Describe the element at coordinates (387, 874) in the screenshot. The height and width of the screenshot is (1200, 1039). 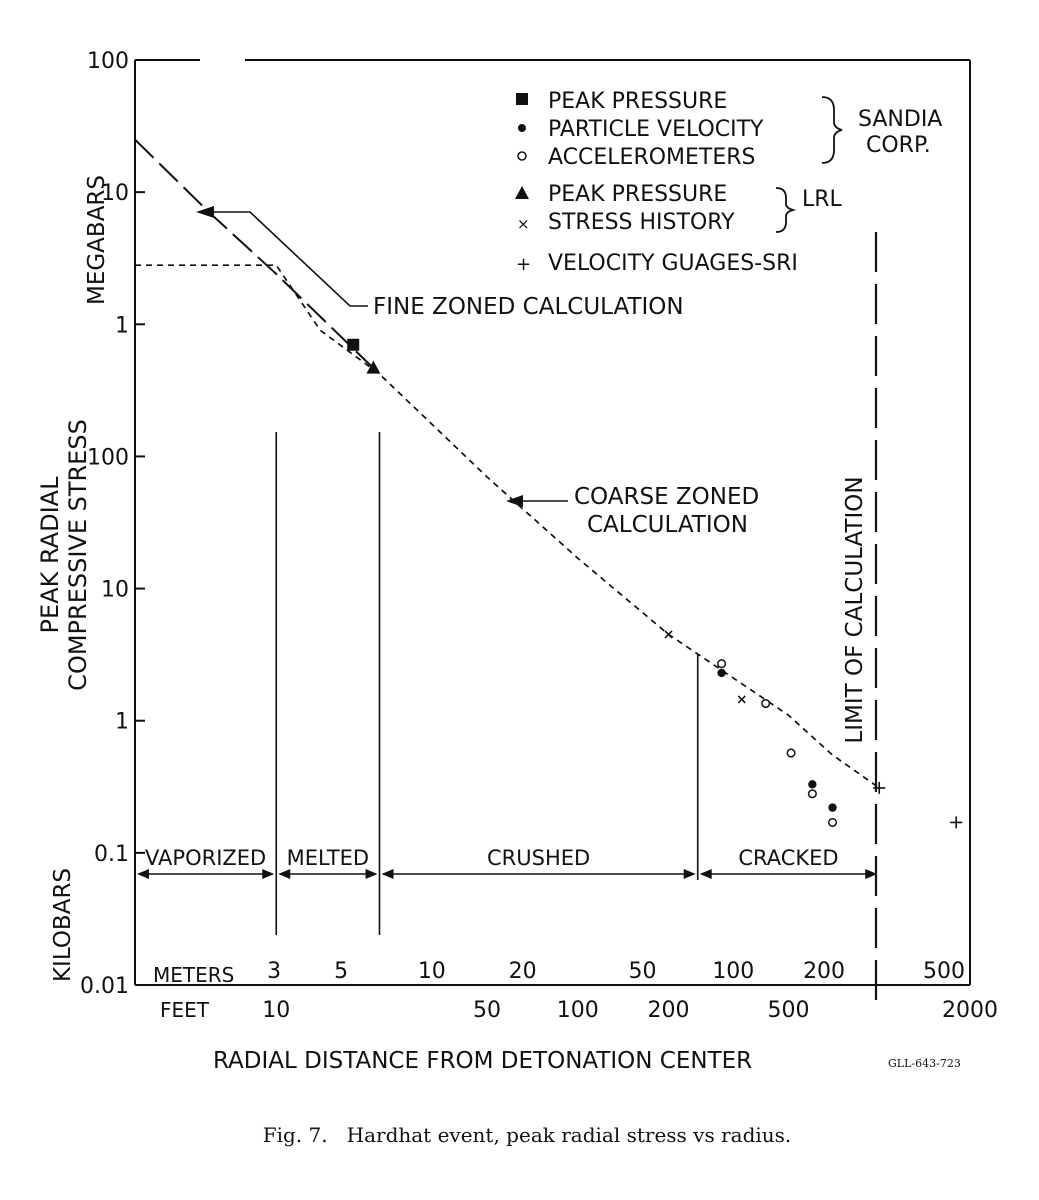
I see `zone-arrowhead-left-crushed` at that location.